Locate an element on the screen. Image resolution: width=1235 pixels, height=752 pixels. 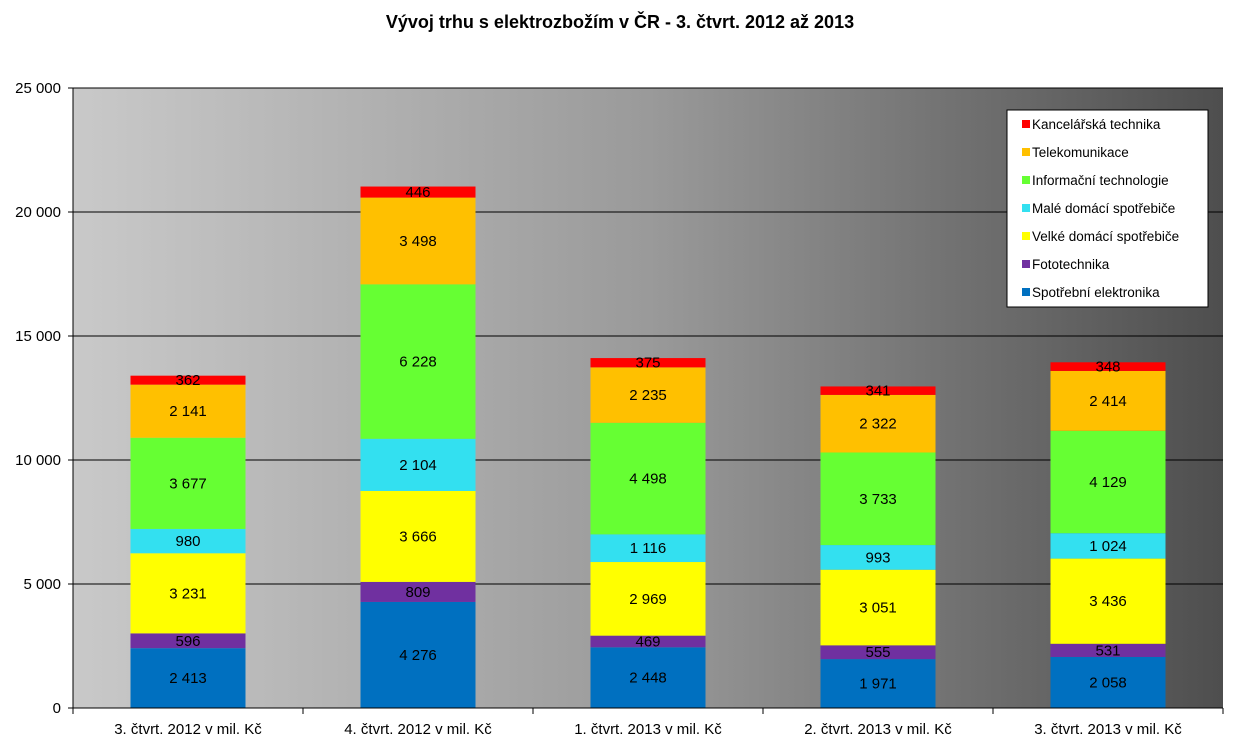
legend-label: Velké domácí spotřebiče is located at coordinates (1105, 236).